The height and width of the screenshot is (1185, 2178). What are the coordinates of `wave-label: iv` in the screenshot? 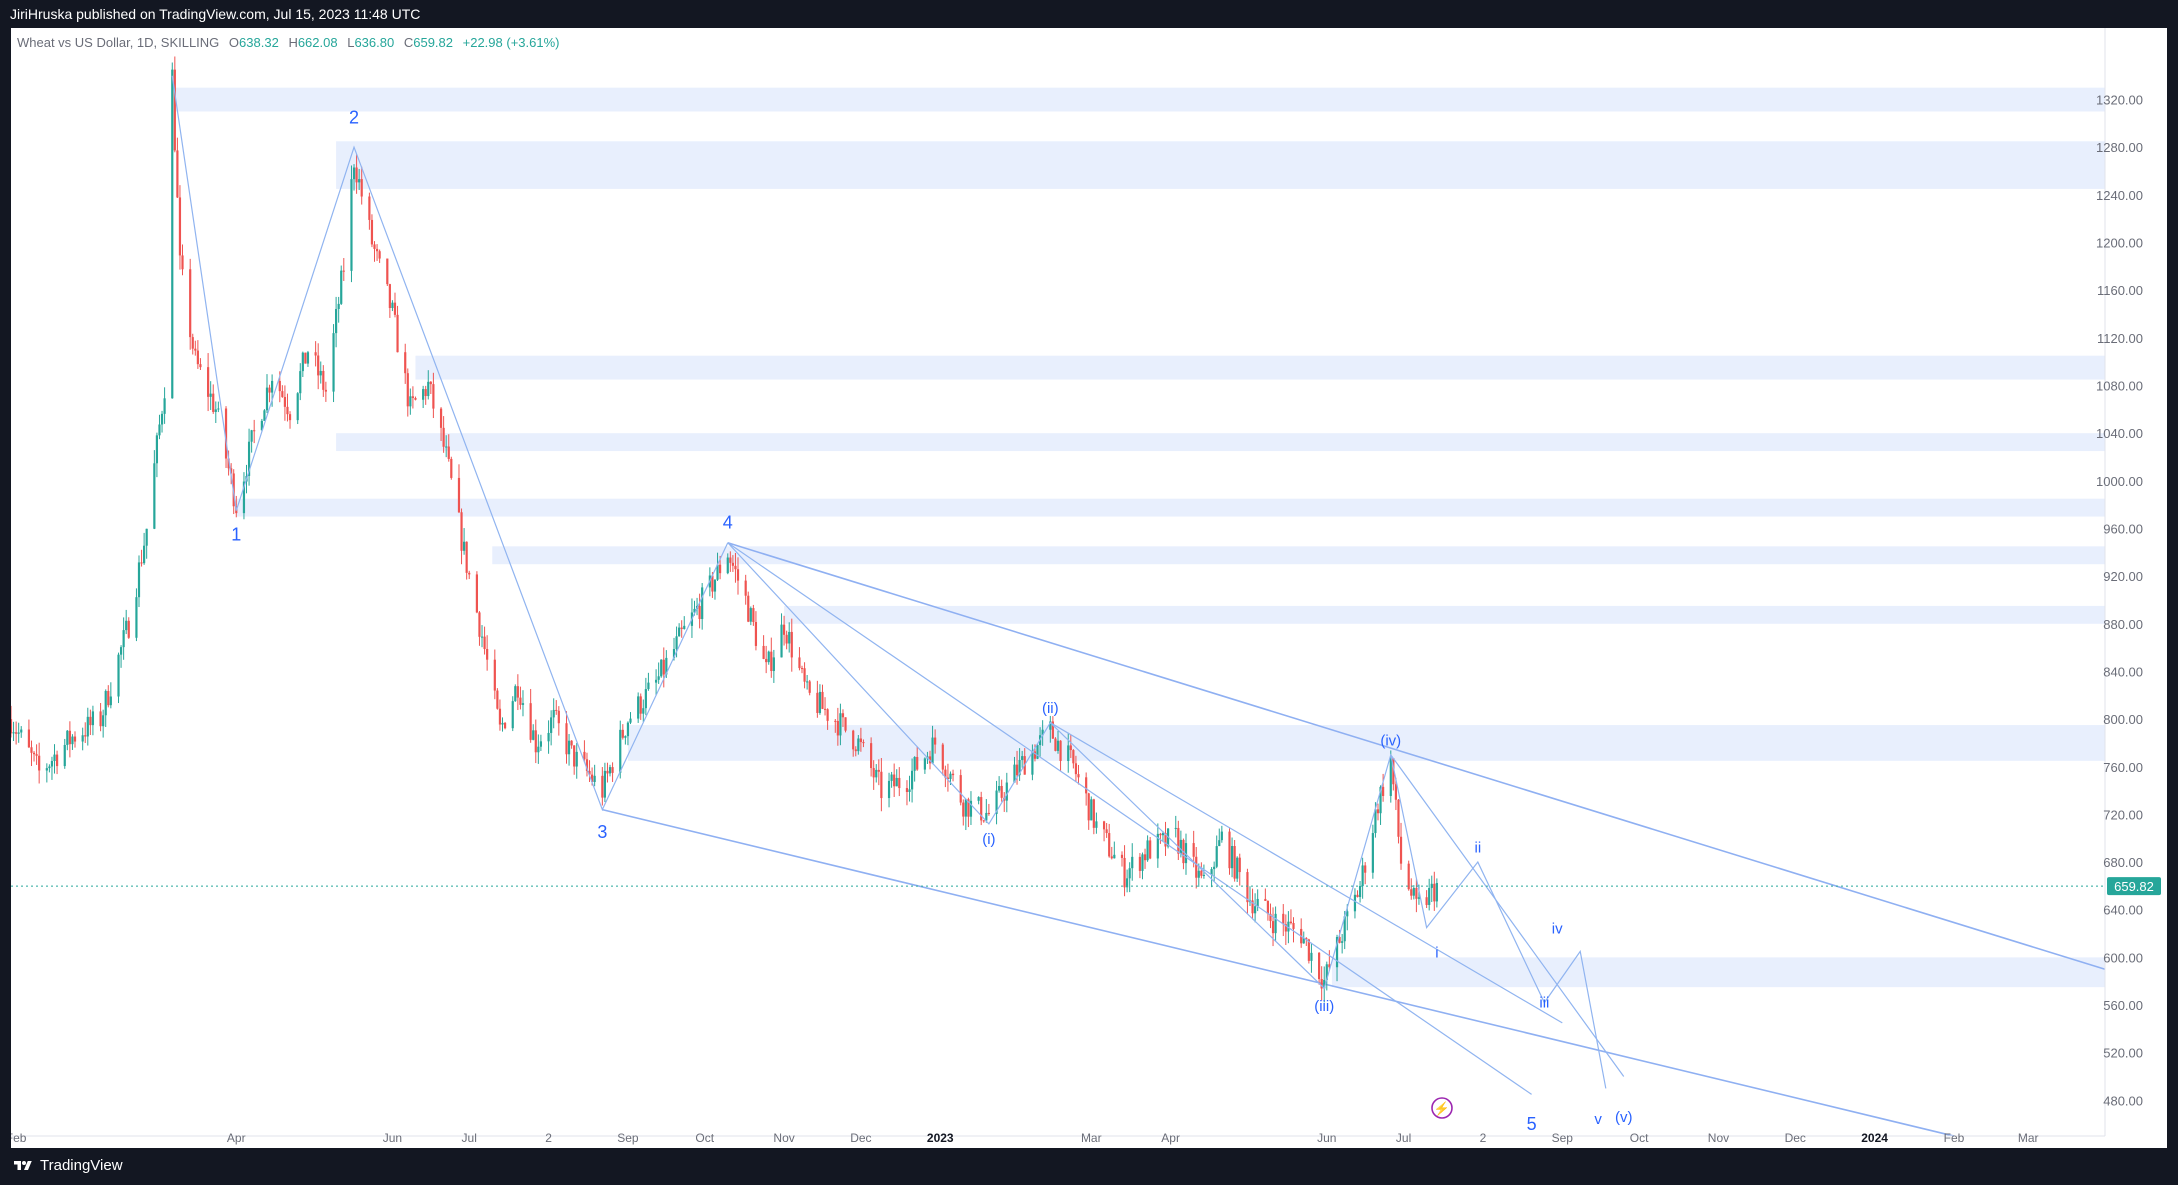 It's located at (1557, 929).